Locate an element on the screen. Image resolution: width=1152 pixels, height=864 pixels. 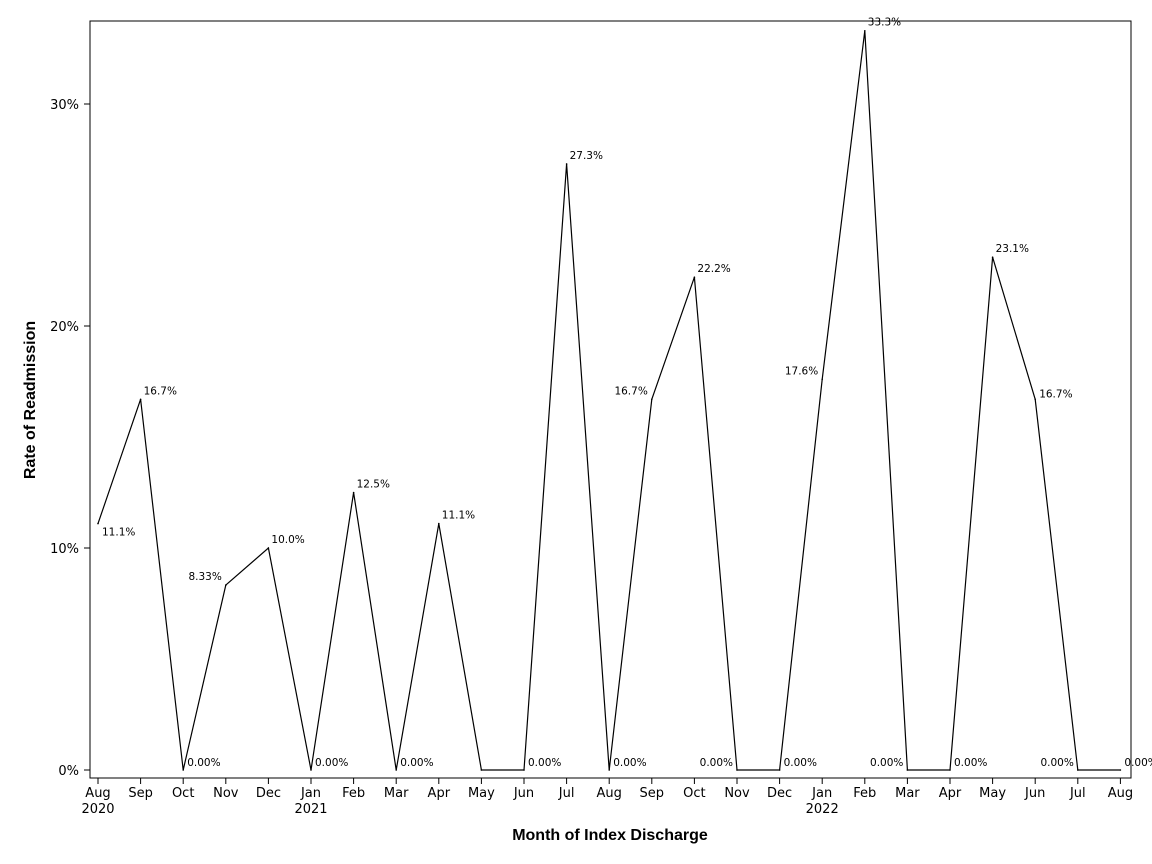
y-tick-label: 0% is located at coordinates (68, 771).